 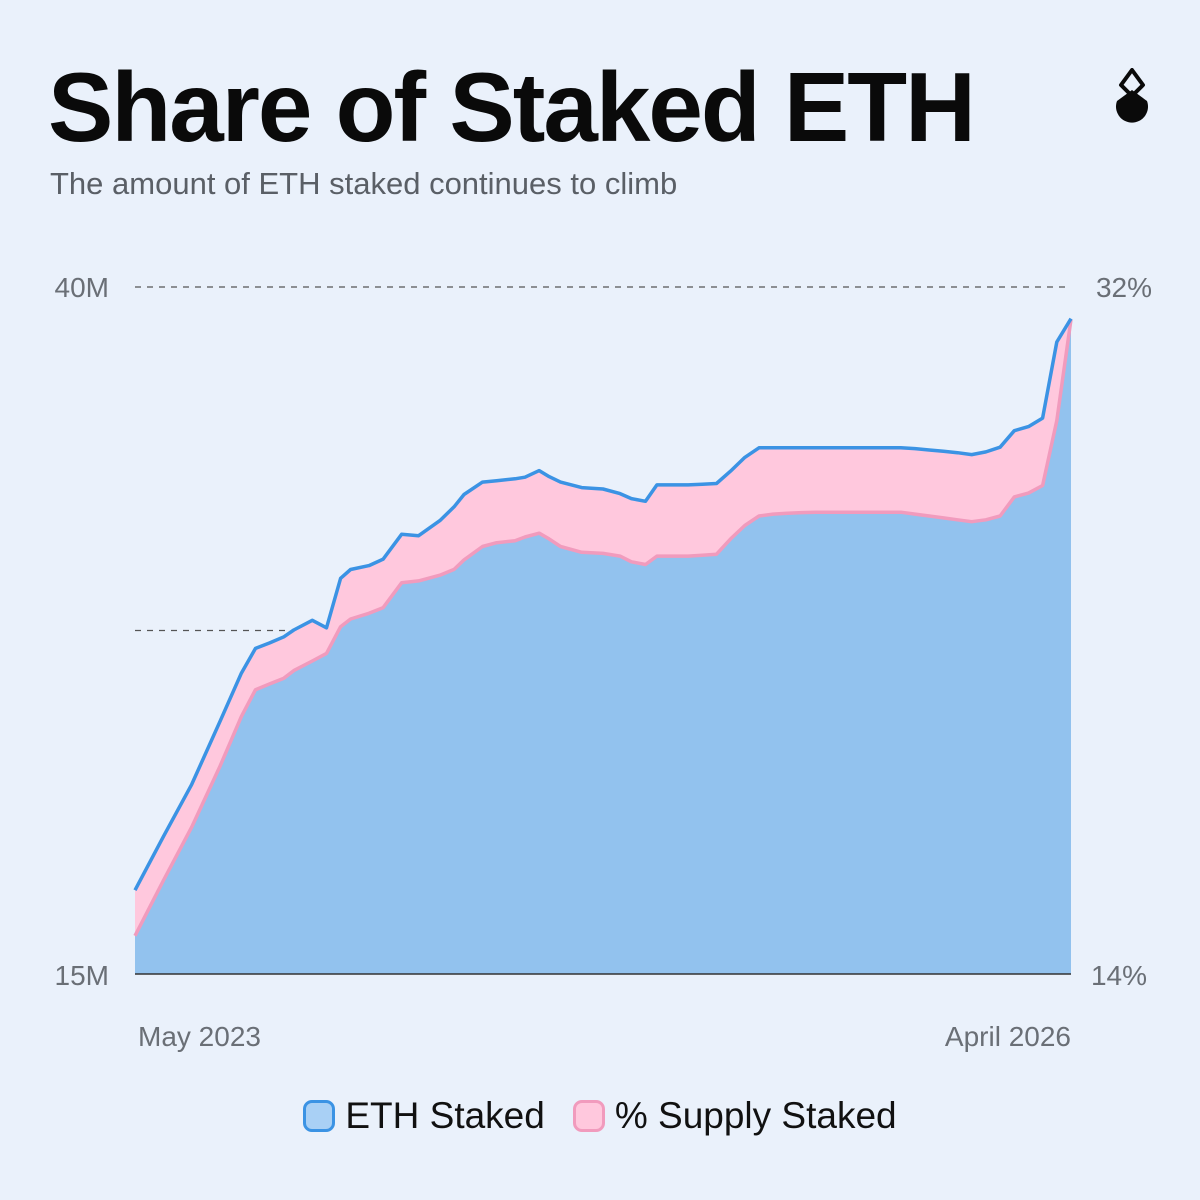 I want to click on y-right-tick-min: 14%, so click(x=1119, y=975).